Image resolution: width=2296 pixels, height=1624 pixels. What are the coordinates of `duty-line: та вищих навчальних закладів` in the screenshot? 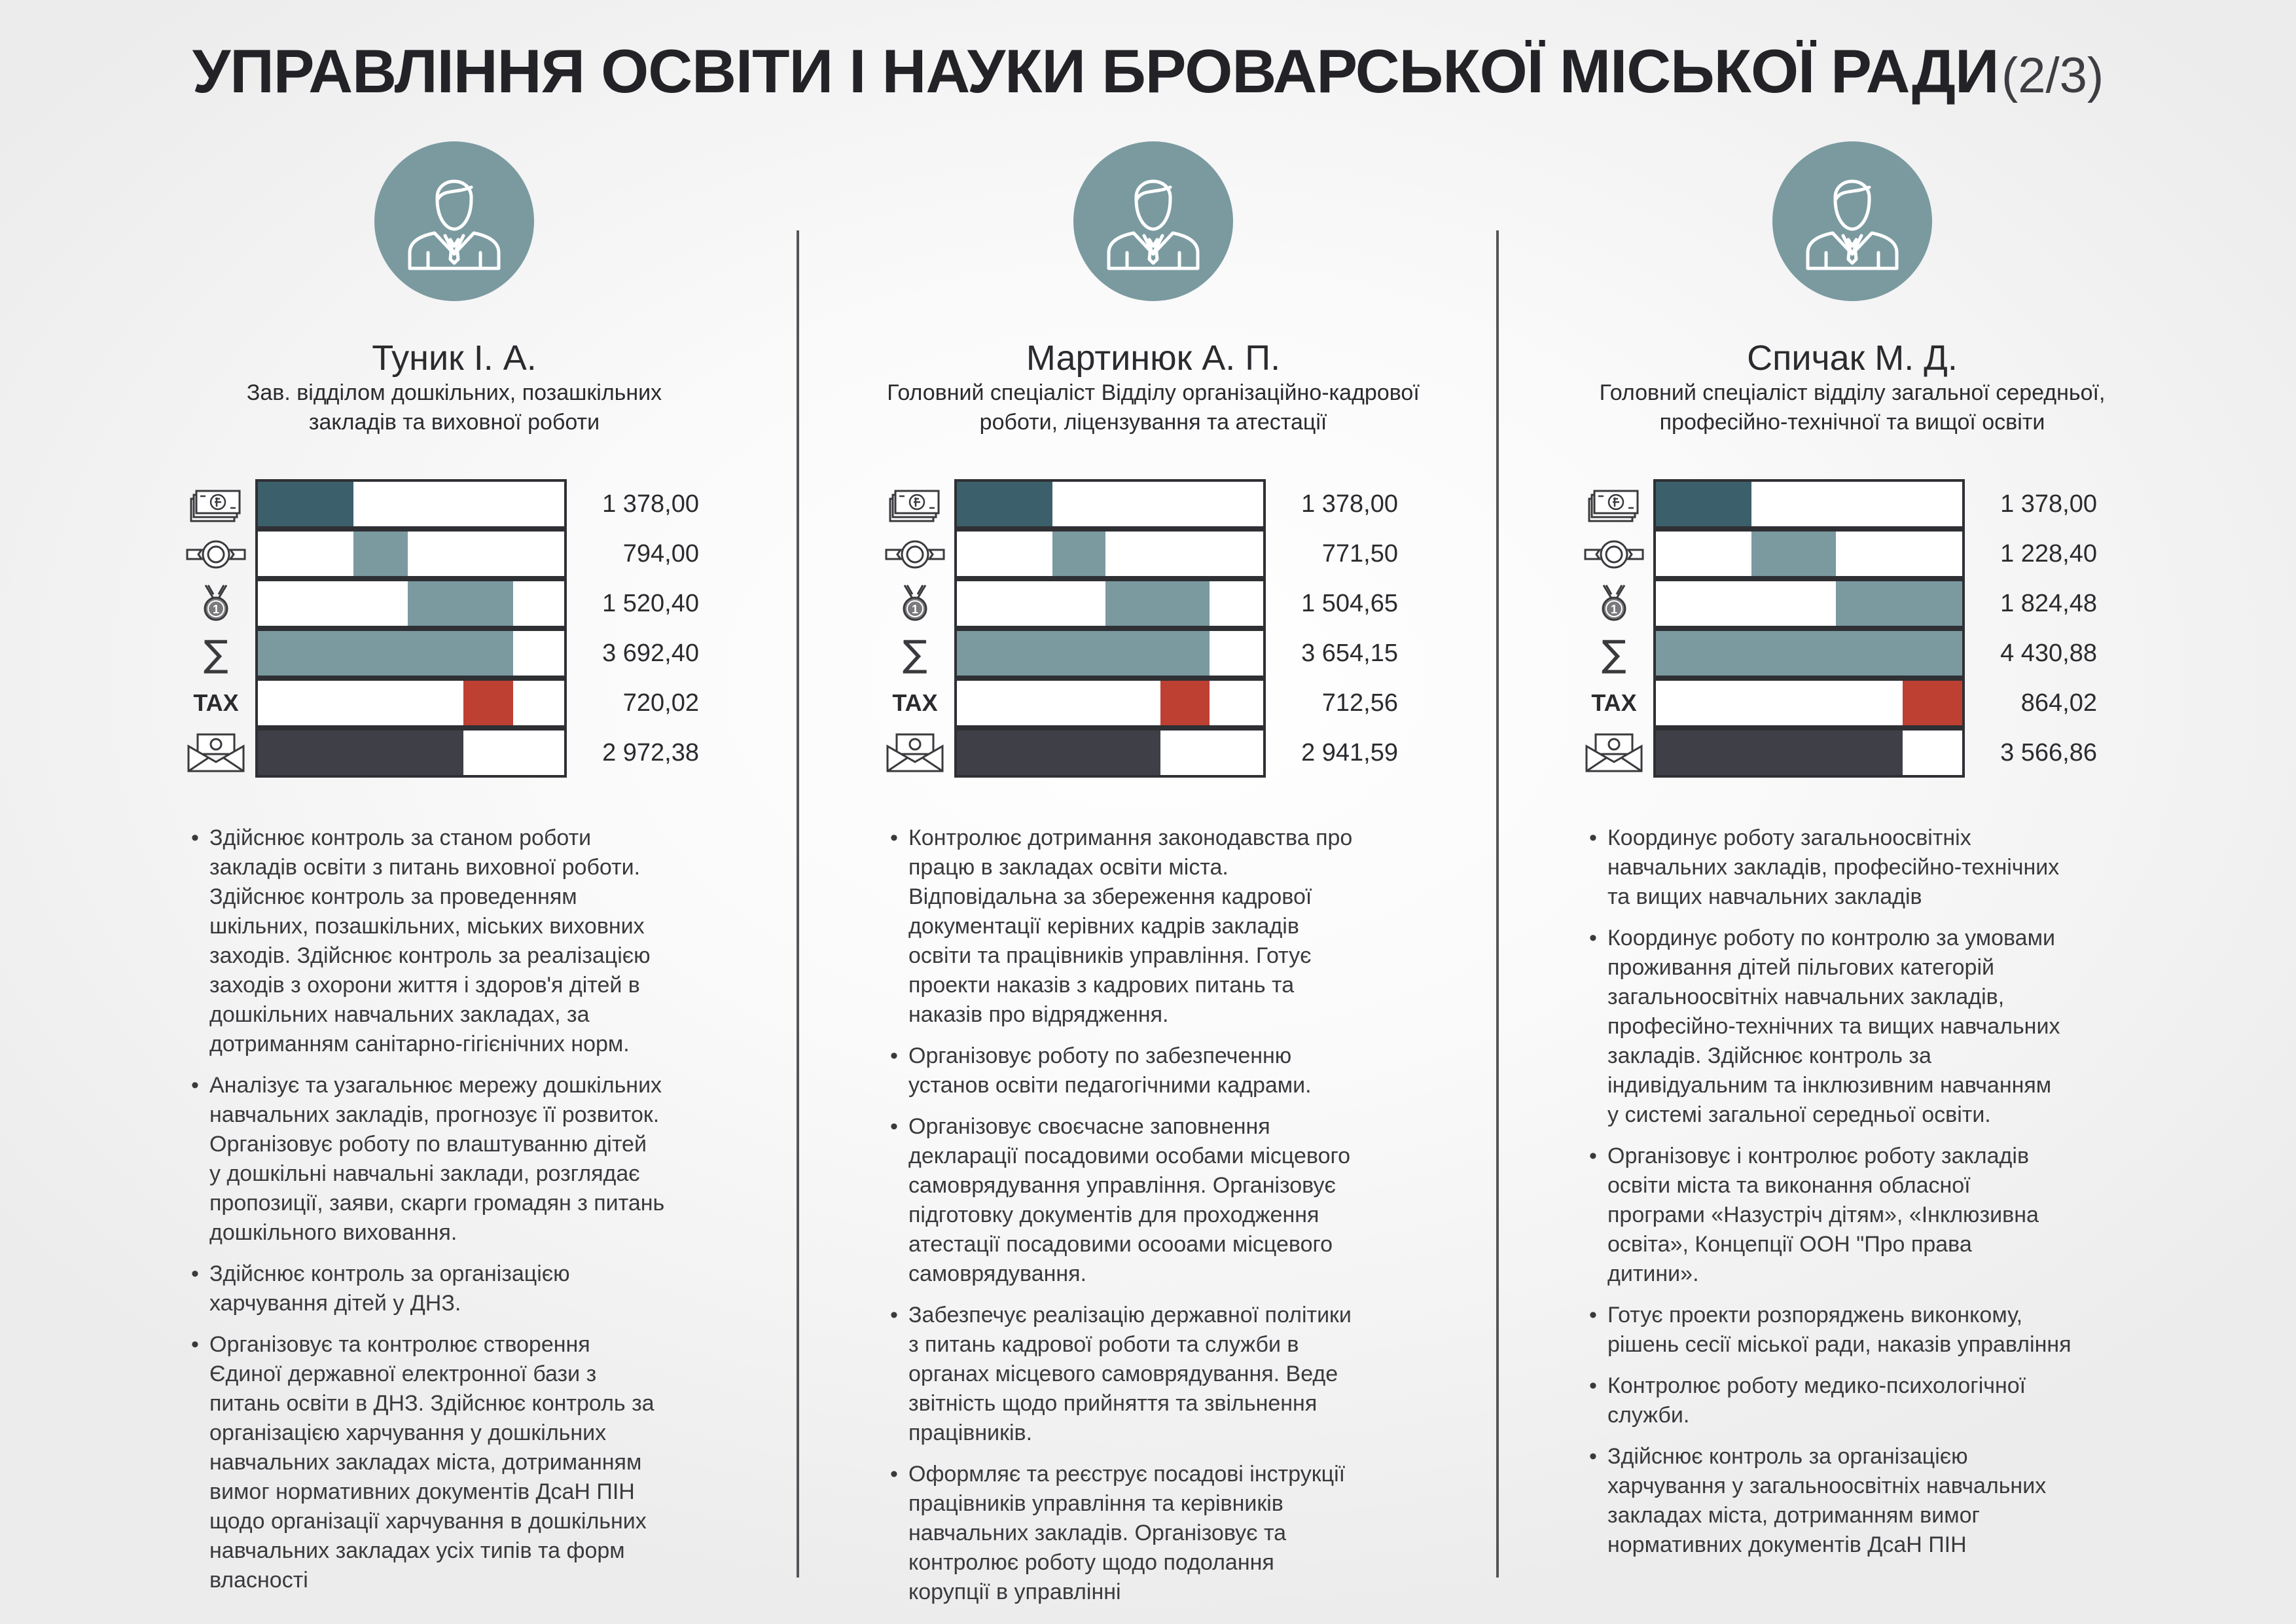 It's located at (1764, 896).